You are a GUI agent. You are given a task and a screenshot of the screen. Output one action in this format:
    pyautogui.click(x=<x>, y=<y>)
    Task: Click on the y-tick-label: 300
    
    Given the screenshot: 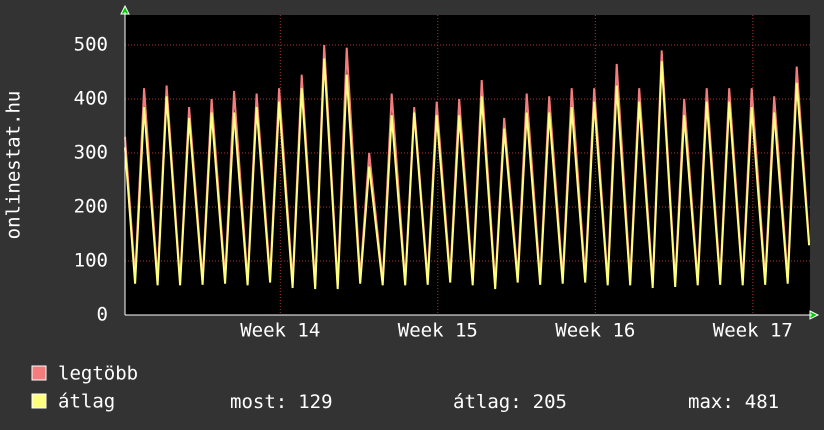 What is the action you would take?
    pyautogui.click(x=91, y=153)
    